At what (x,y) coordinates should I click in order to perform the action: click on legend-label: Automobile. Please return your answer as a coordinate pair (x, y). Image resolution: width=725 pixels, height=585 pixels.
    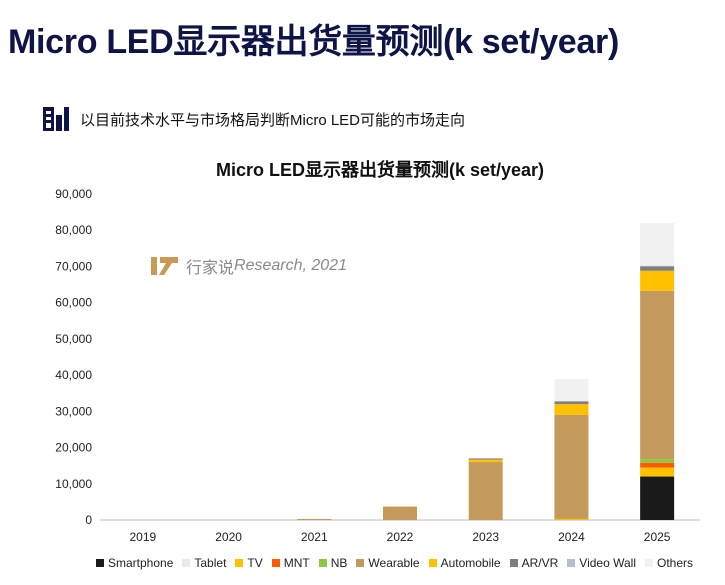
    Looking at the image, I should click on (470, 563).